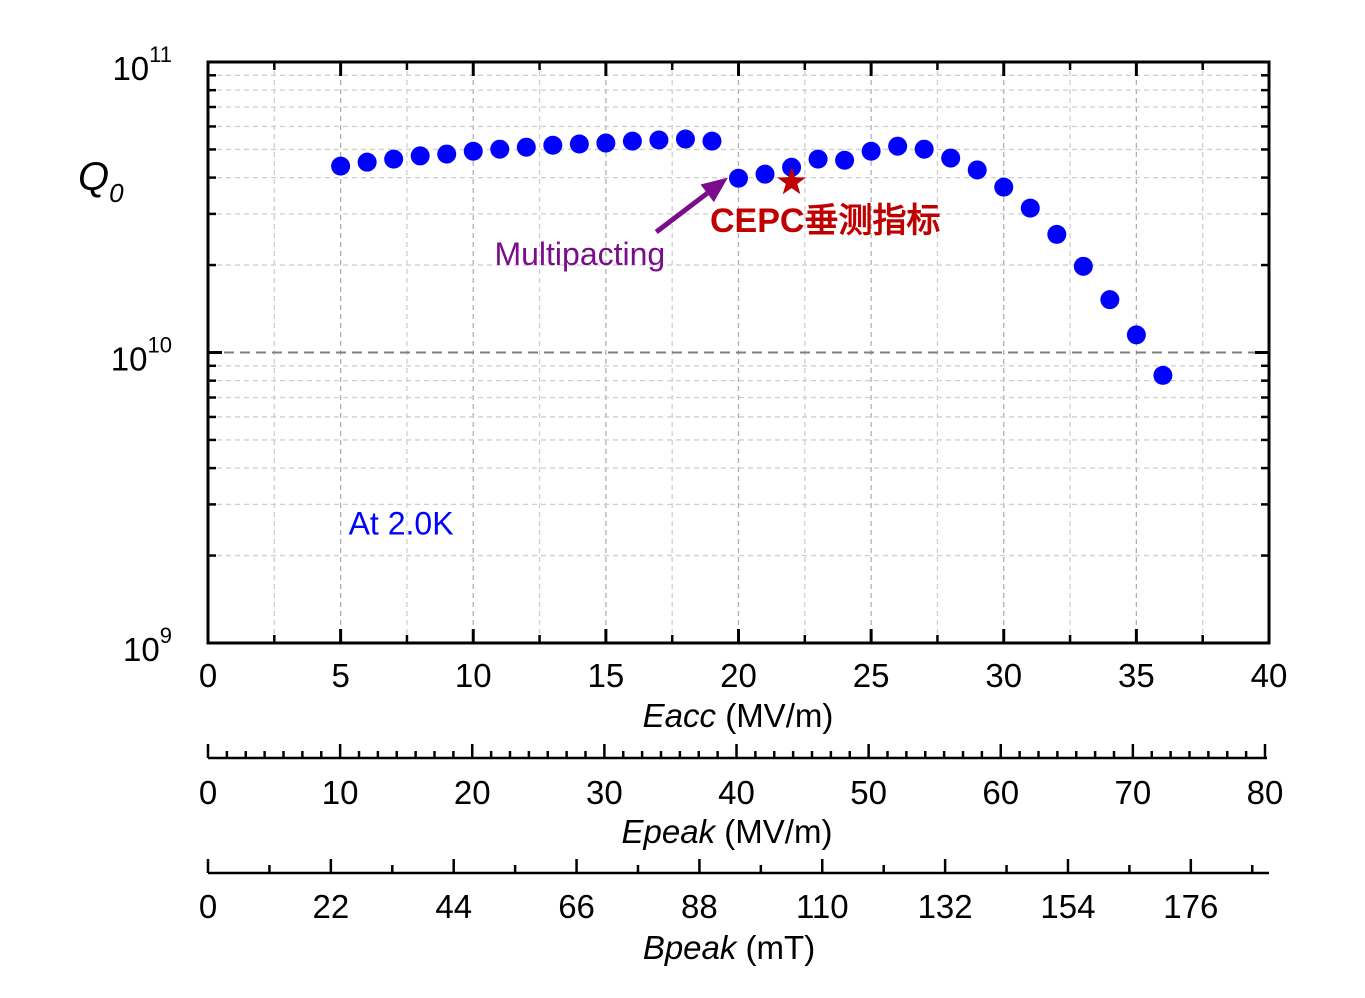 The image size is (1365, 998). I want to click on epeak-tick-label: 20, so click(472, 792).